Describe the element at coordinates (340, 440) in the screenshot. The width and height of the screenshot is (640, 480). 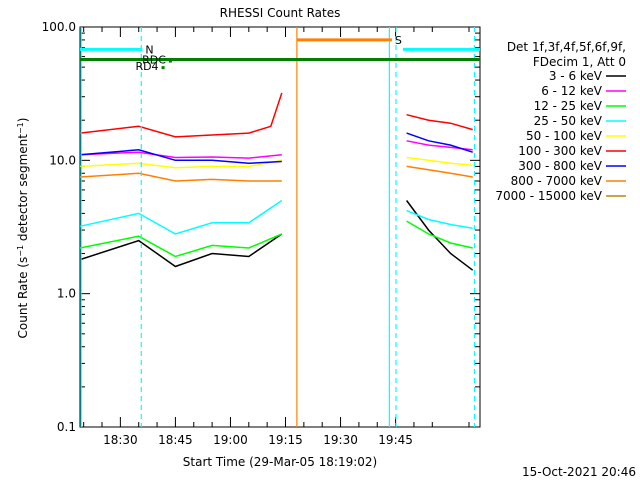
I see `x-tick-label: 19:30` at that location.